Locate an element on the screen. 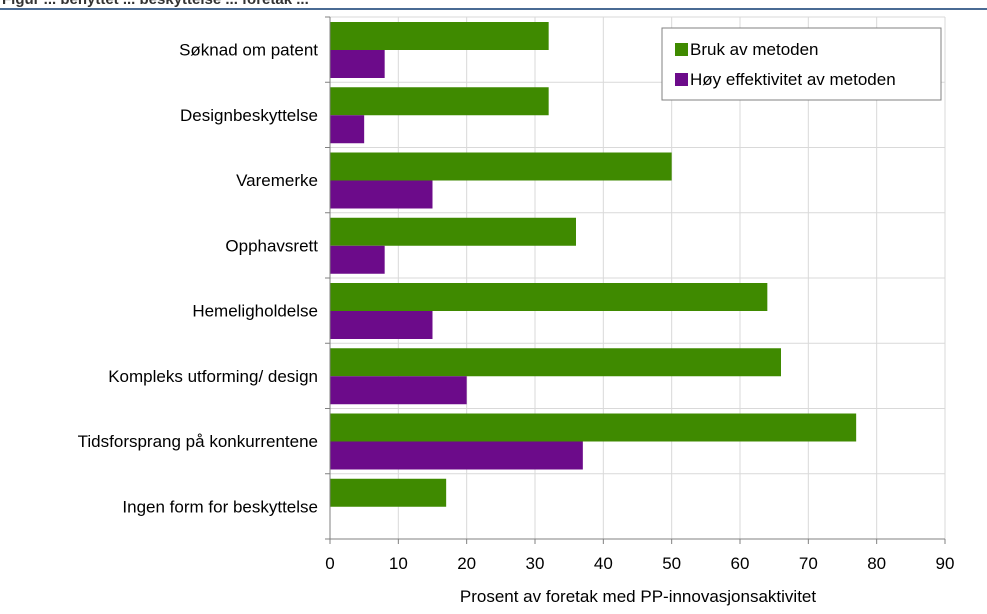 This screenshot has width=987, height=614. legend-box is located at coordinates (801, 64).